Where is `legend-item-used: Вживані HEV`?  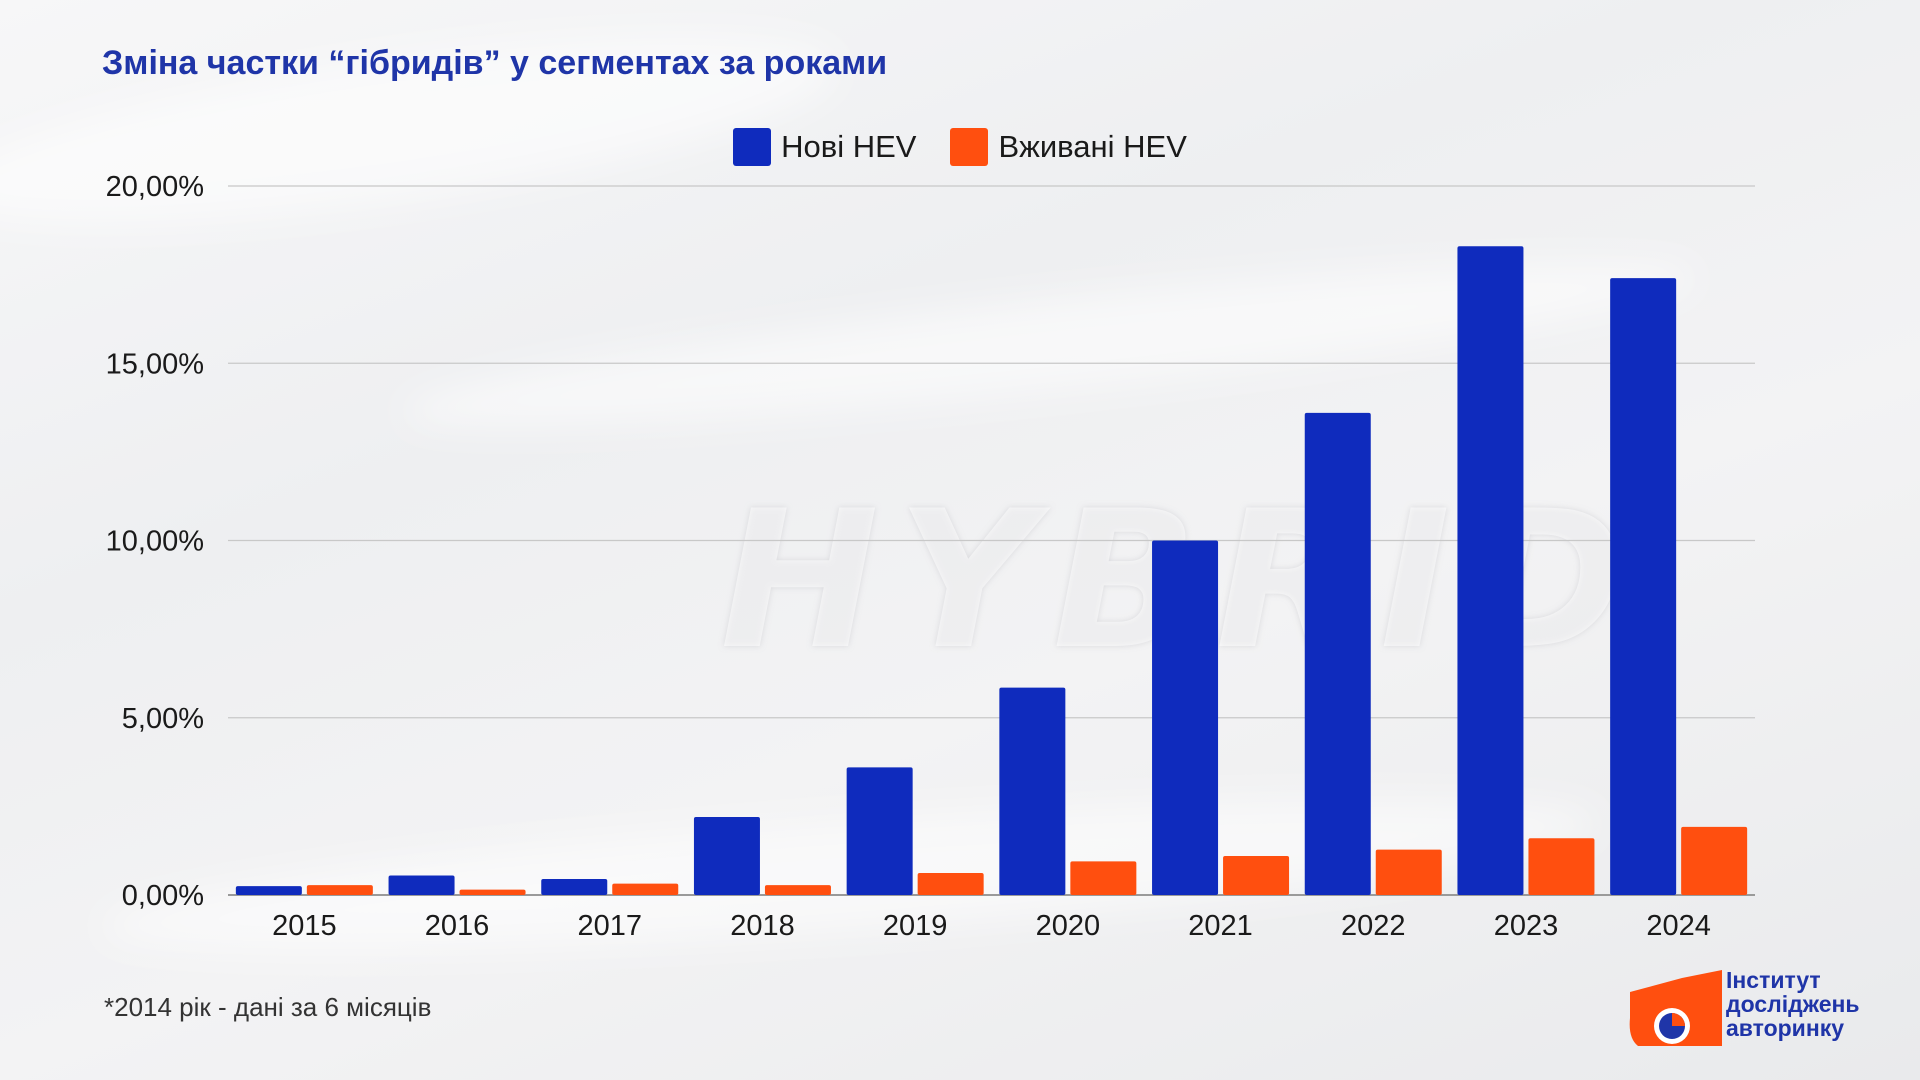 legend-item-used: Вживані HEV is located at coordinates (1068, 147).